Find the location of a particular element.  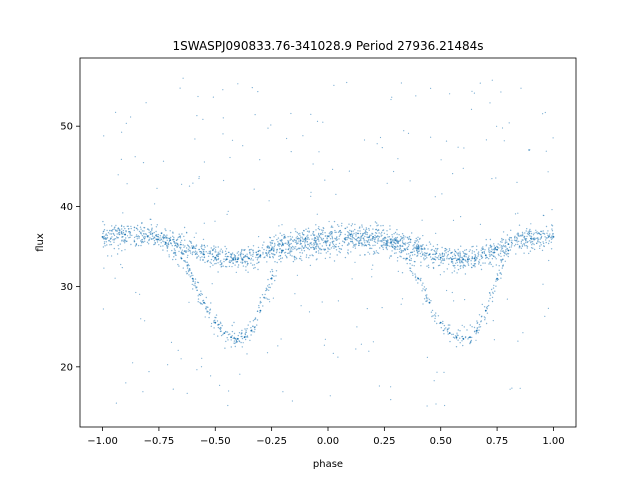

x-tick-label: −0.75 is located at coordinates (159, 441).